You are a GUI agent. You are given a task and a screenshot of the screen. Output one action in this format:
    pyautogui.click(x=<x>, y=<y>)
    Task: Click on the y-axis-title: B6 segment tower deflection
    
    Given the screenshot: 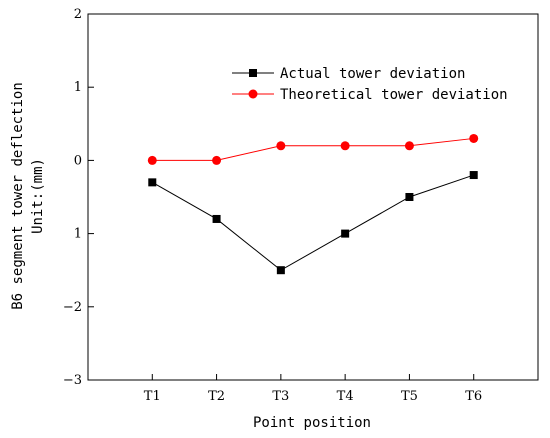 What is the action you would take?
    pyautogui.click(x=18, y=196)
    